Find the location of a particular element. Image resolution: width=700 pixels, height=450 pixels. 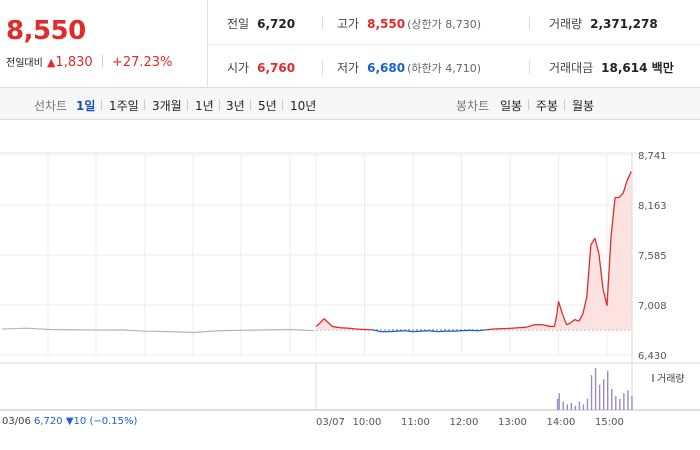

change-rate: +27.23% is located at coordinates (142, 62).